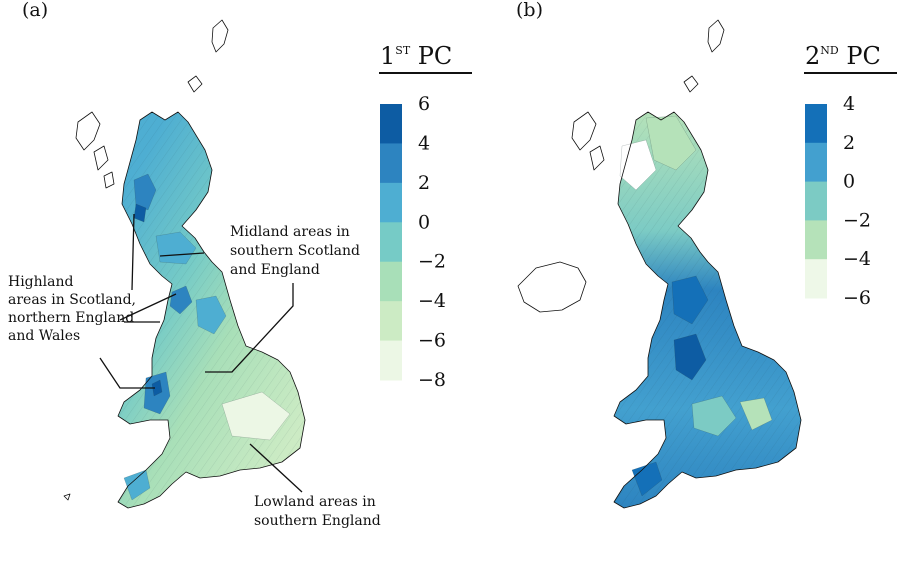 The image size is (901, 575). I want to click on shetland-outline-a, so click(220, 36).